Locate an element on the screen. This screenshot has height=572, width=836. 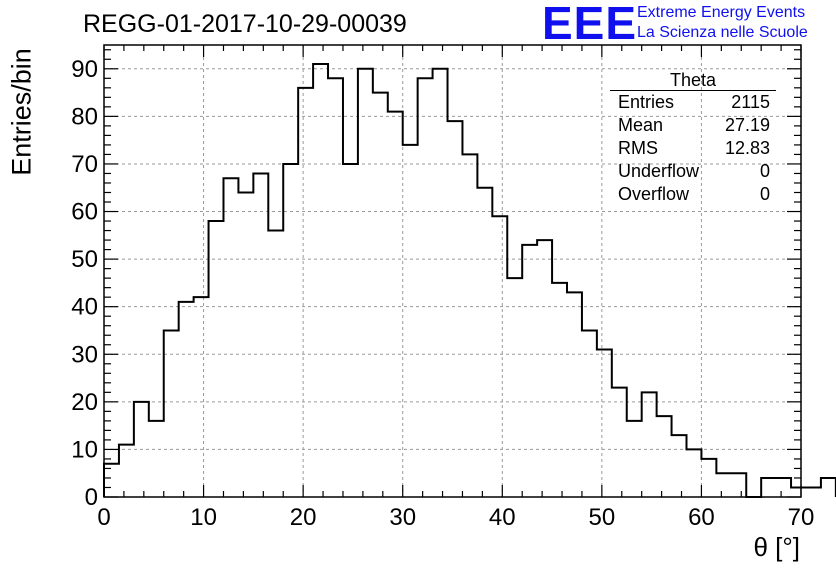
stats-title: Theta is located at coordinates (693, 80).